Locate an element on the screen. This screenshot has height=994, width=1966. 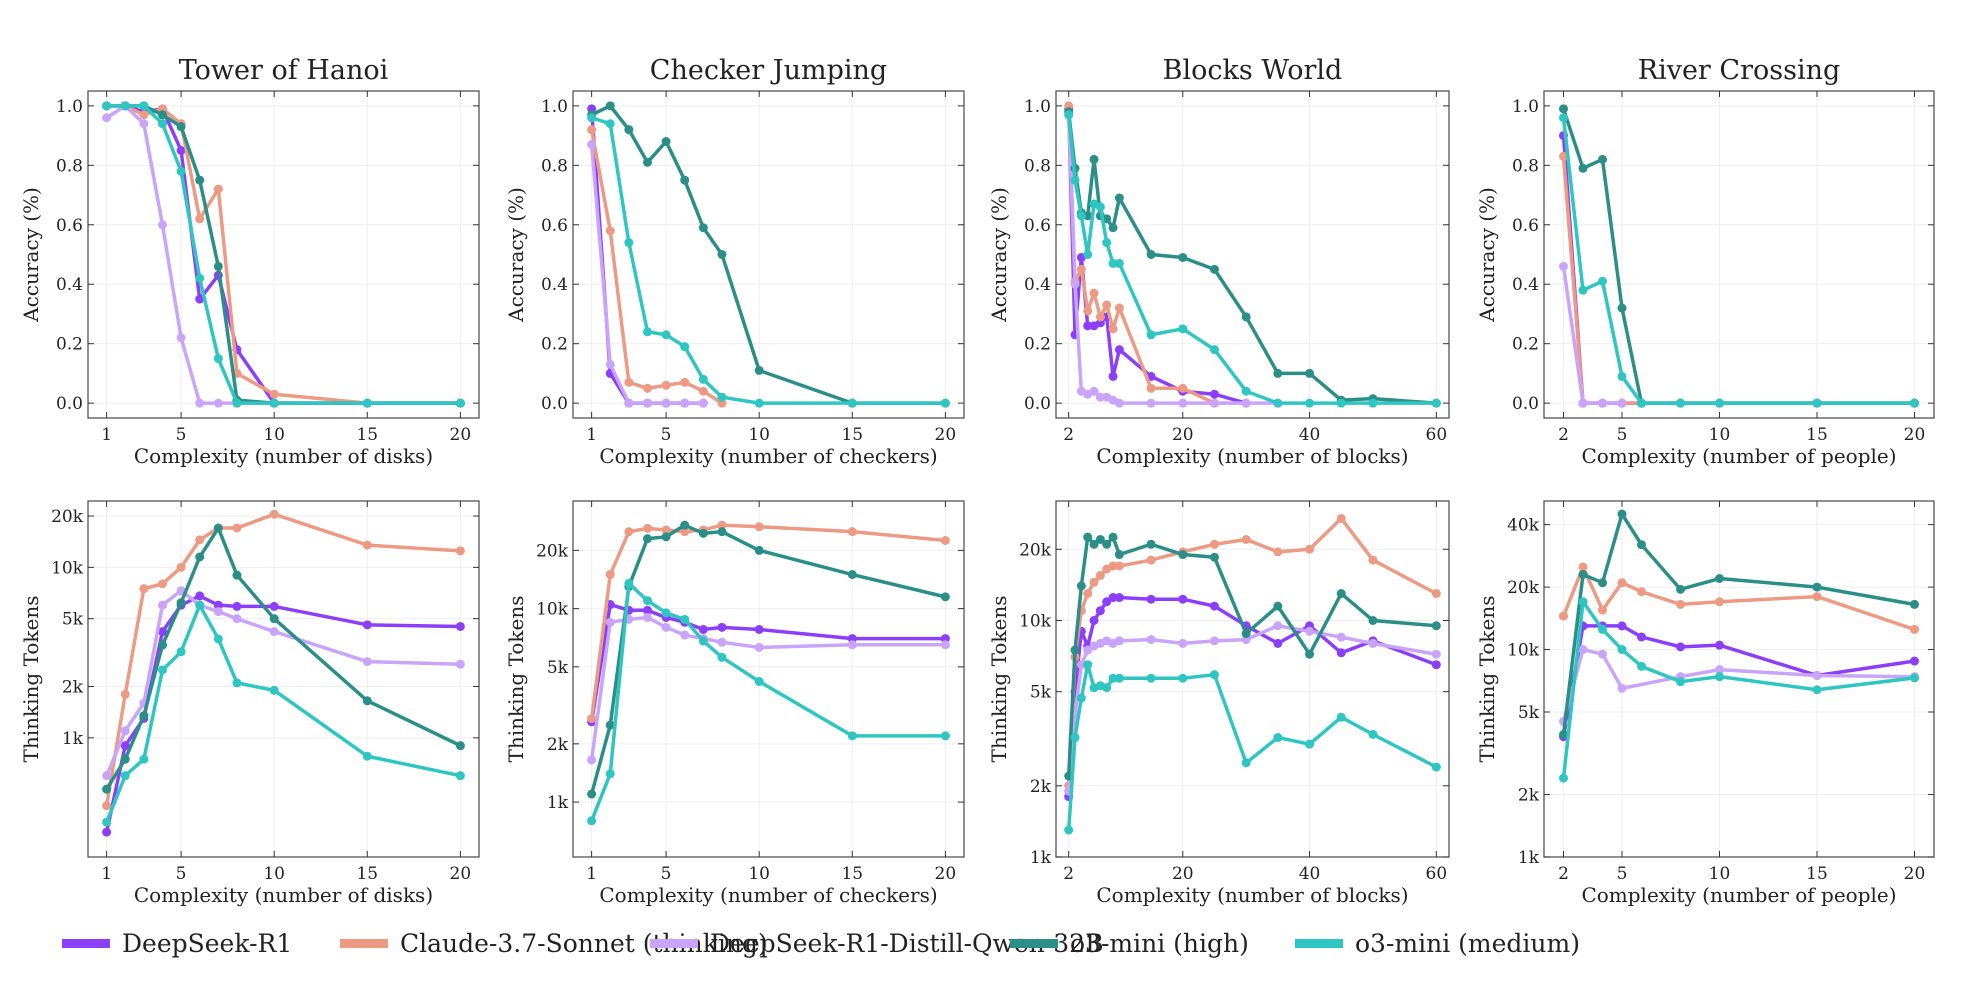
y-axis-label: Thinking Tokens is located at coordinates (1487, 679).